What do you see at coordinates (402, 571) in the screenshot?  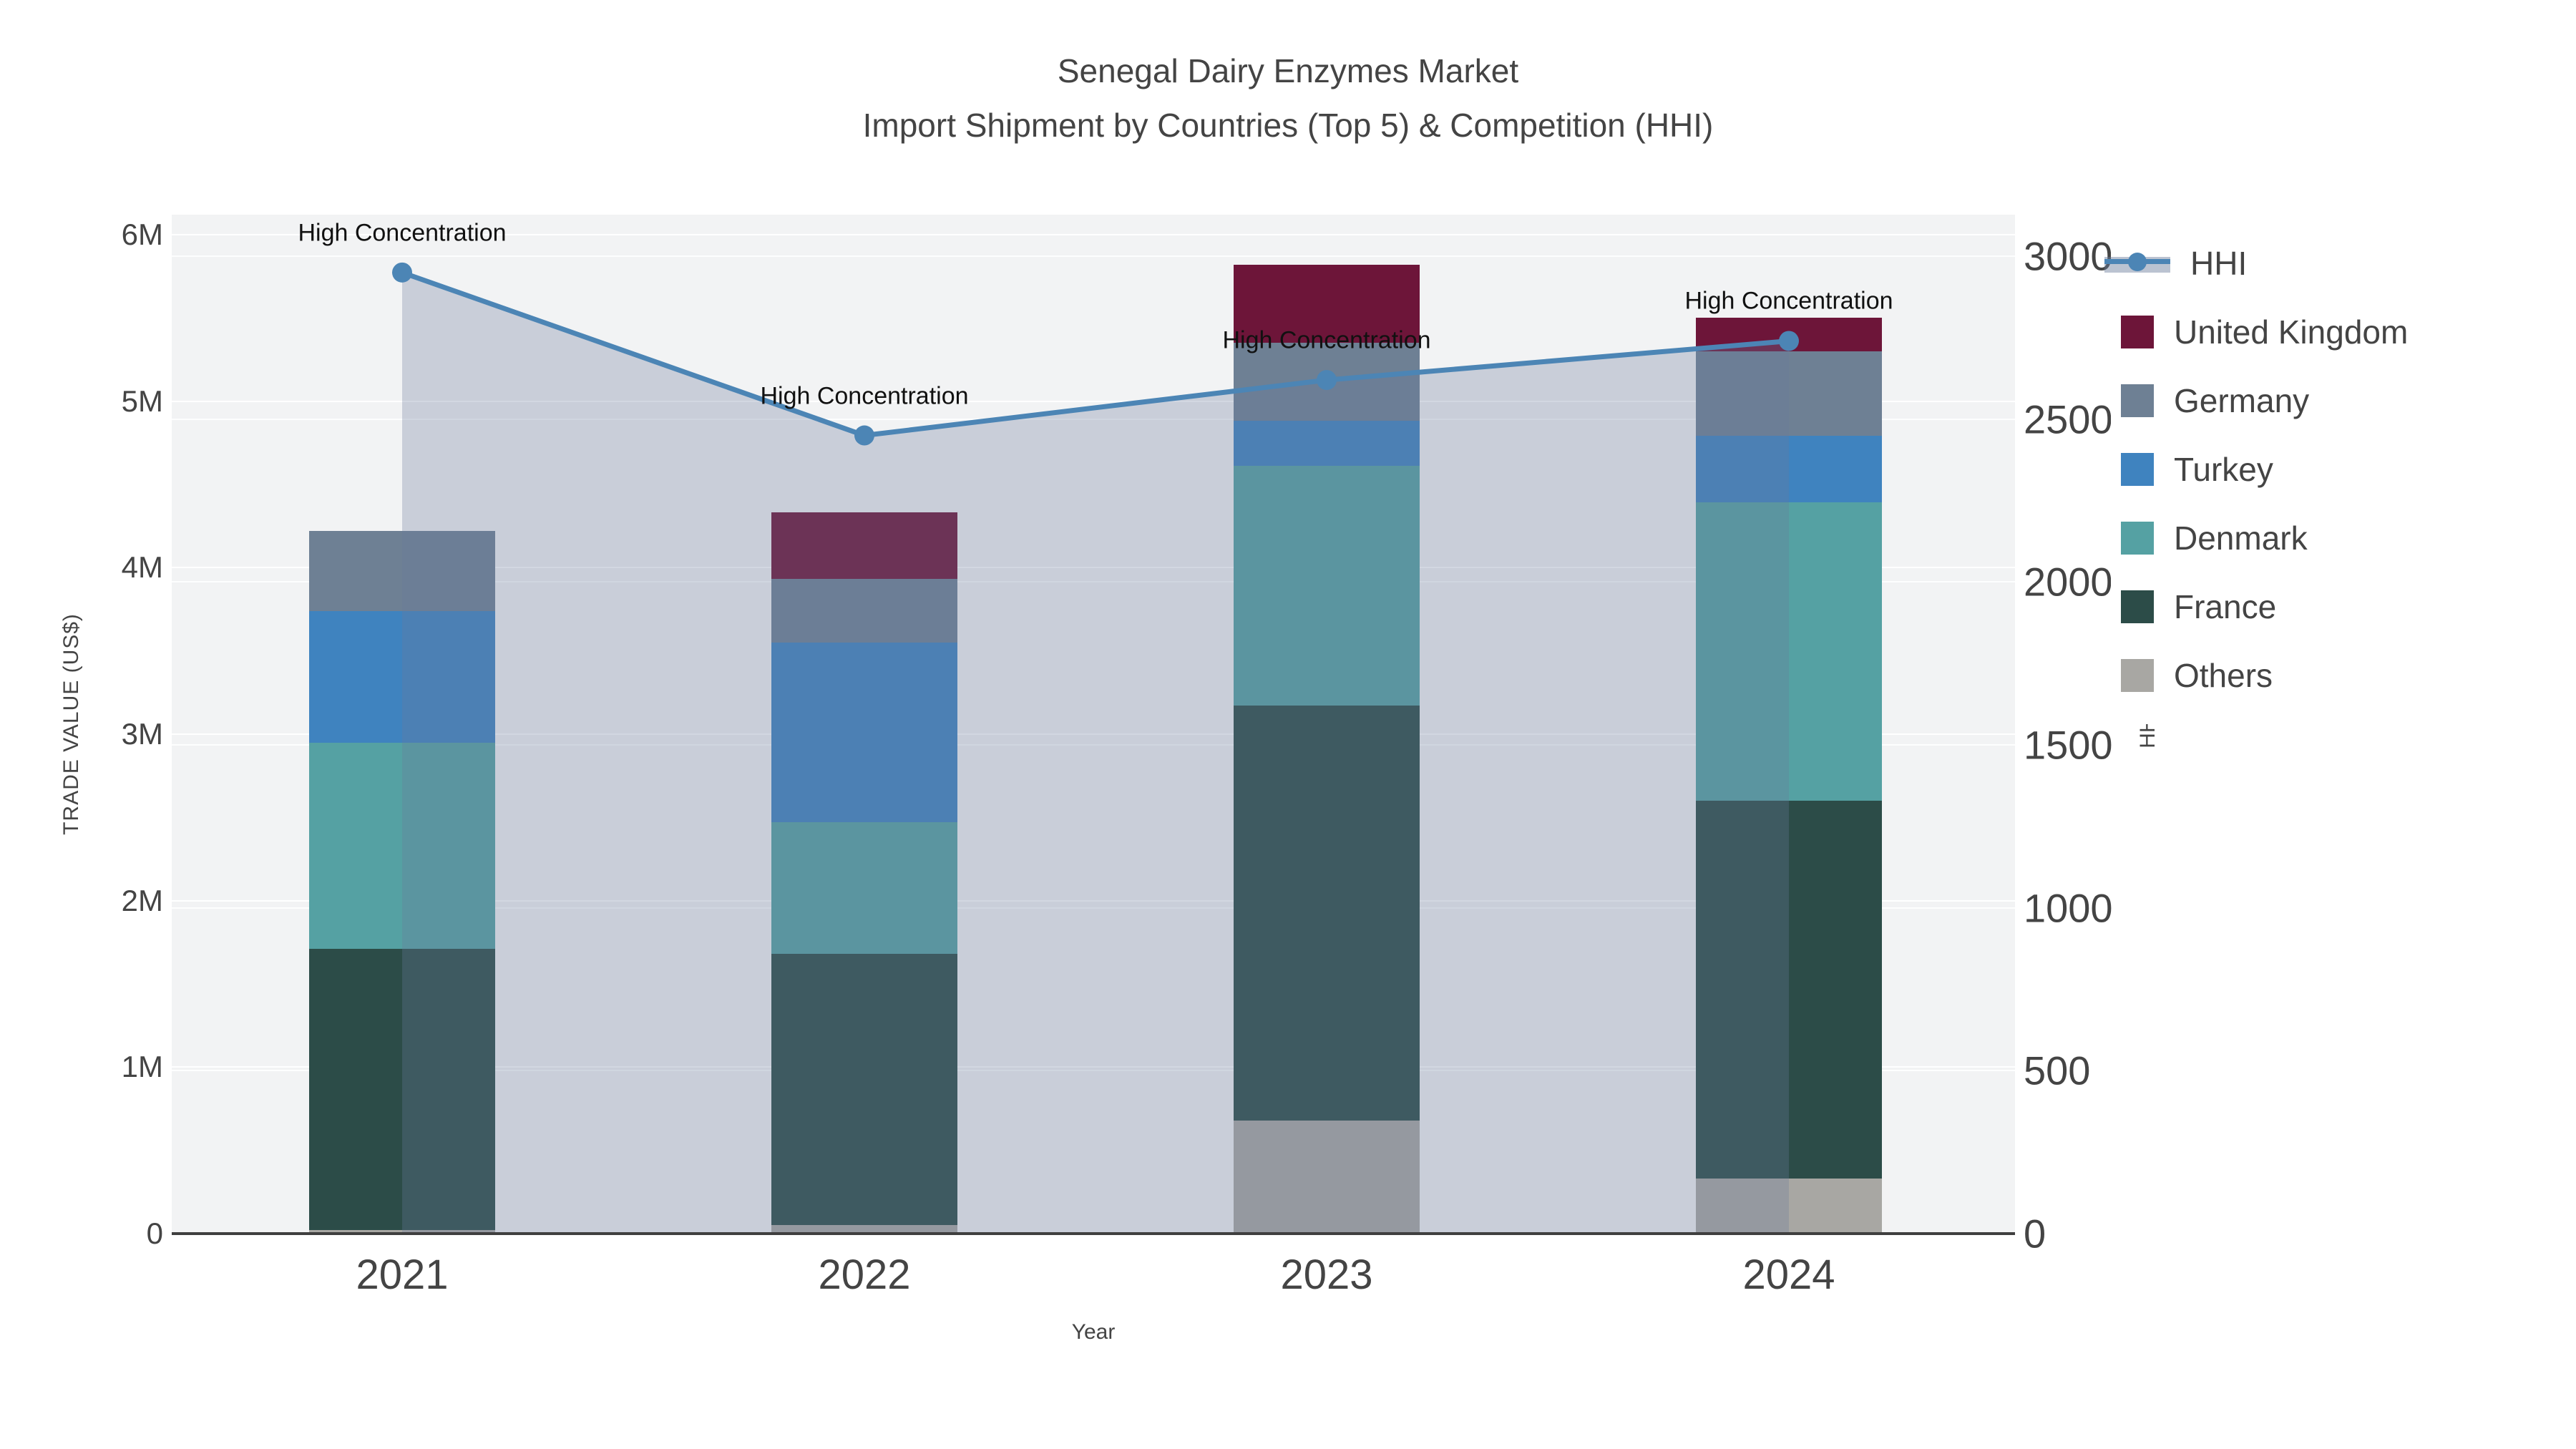 I see `bar-segment-germany-2021` at bounding box center [402, 571].